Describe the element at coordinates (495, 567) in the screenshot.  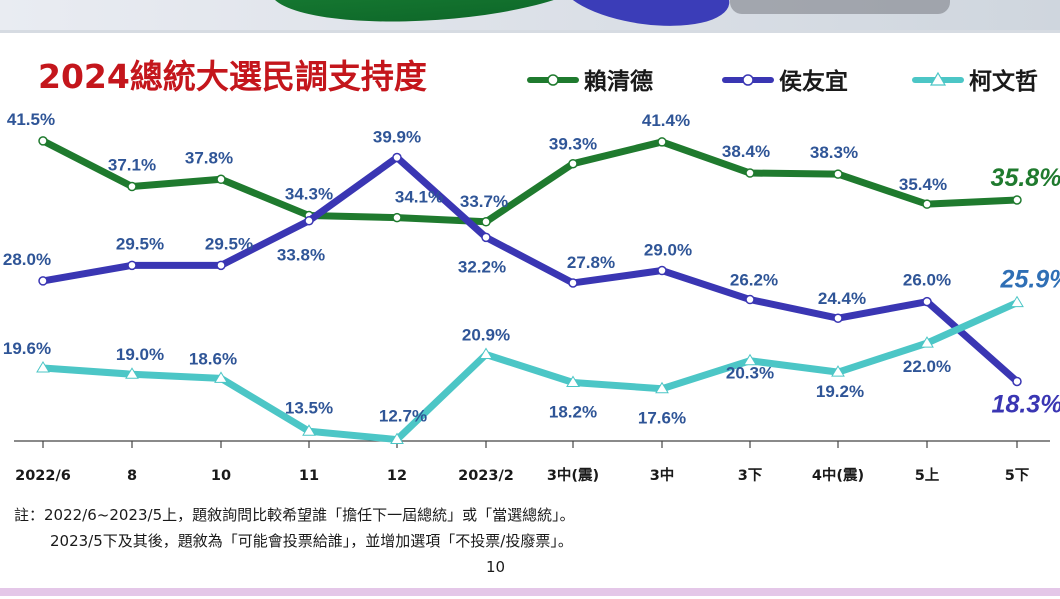
I see `page-number: 10` at that location.